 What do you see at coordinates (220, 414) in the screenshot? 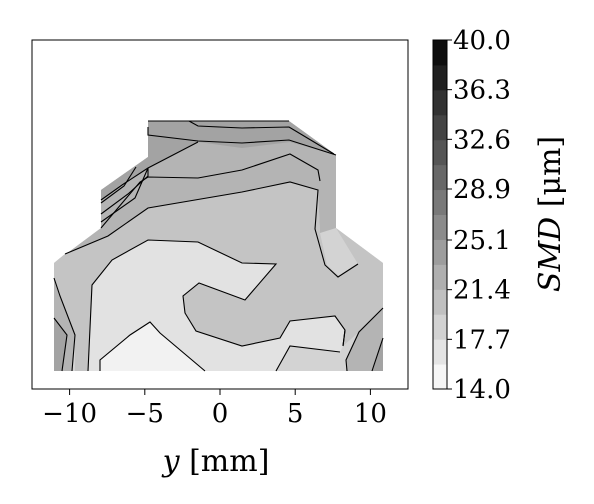
I see `x-tick-label: 0` at bounding box center [220, 414].